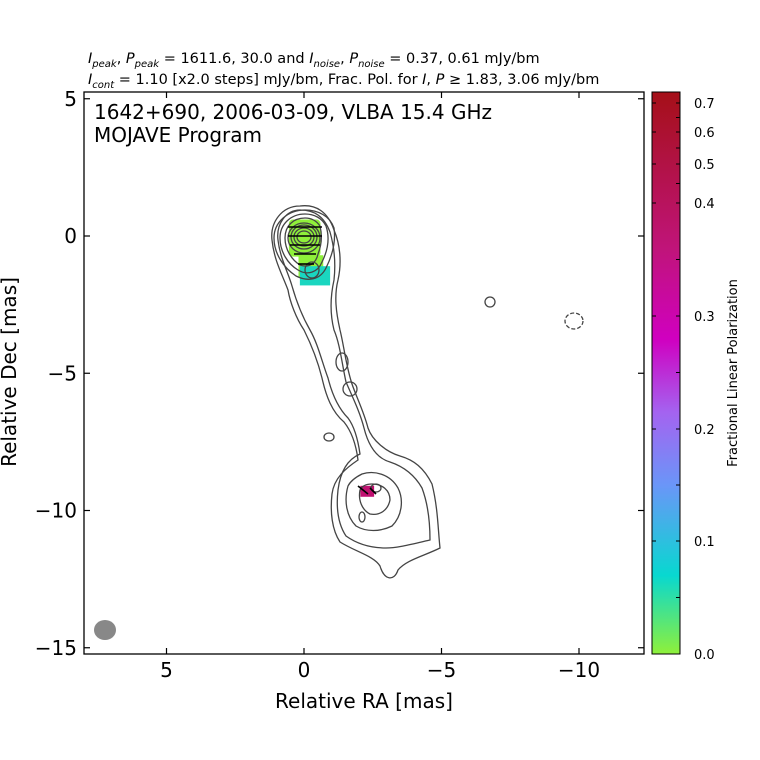  Describe the element at coordinates (704, 204) in the screenshot. I see `colorbar-tick-label: 0.4` at that location.